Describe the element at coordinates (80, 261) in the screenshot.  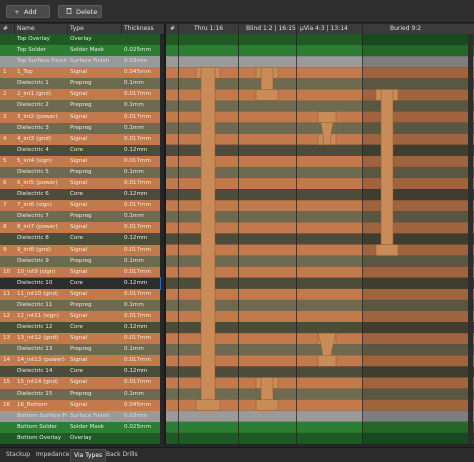
I see `layer-row: Dielectric 9 Prepreg 0.1mm` at that location.